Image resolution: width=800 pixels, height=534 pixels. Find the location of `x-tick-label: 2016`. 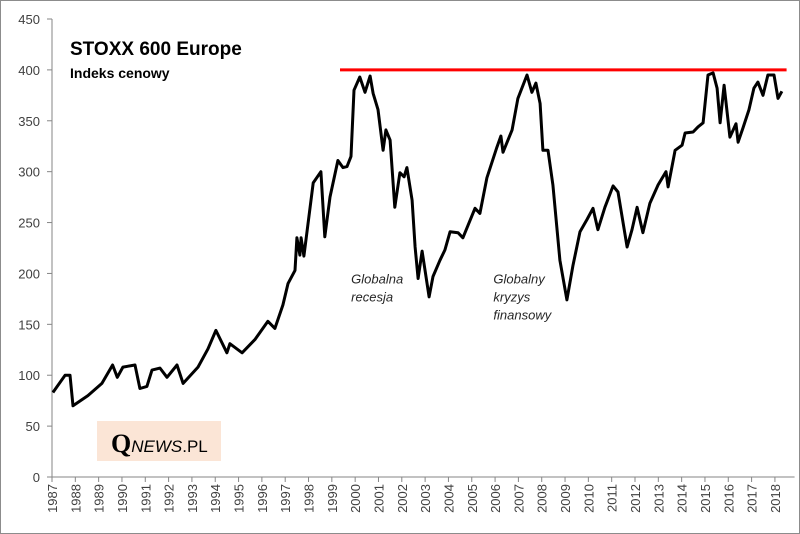

x-tick-label: 2016 is located at coordinates (728, 498).